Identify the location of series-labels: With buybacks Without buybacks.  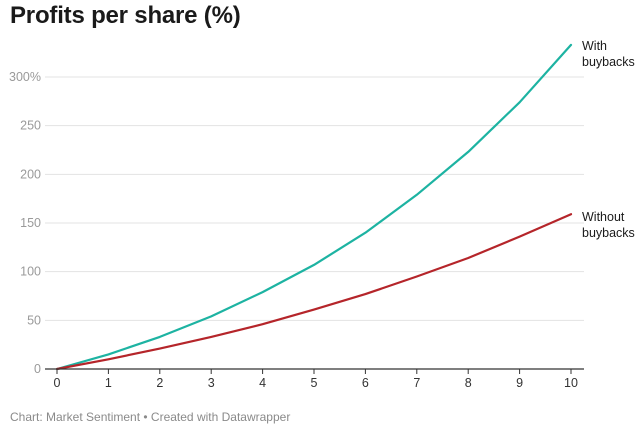
(608, 139).